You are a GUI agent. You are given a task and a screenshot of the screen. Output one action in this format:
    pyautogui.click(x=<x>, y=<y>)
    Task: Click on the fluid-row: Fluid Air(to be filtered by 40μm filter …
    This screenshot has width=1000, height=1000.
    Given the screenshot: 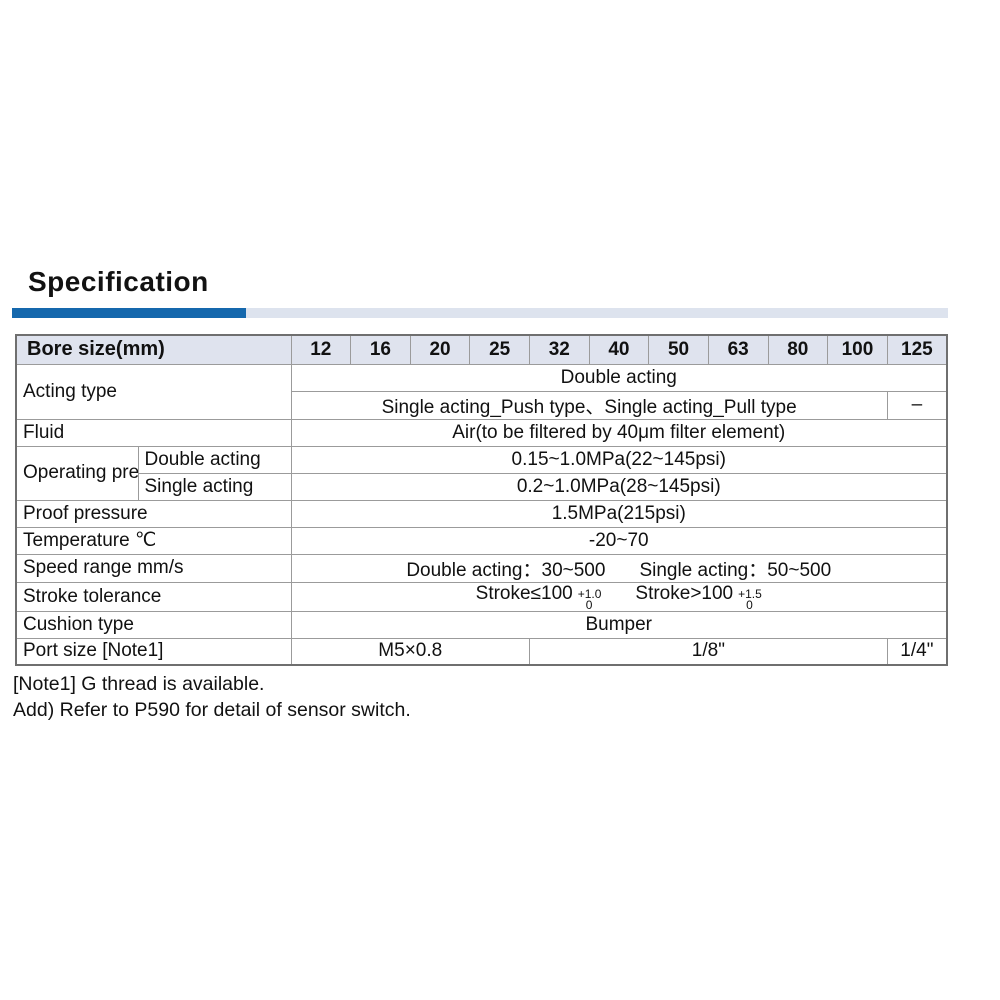 What is the action you would take?
    pyautogui.click(x=481, y=432)
    